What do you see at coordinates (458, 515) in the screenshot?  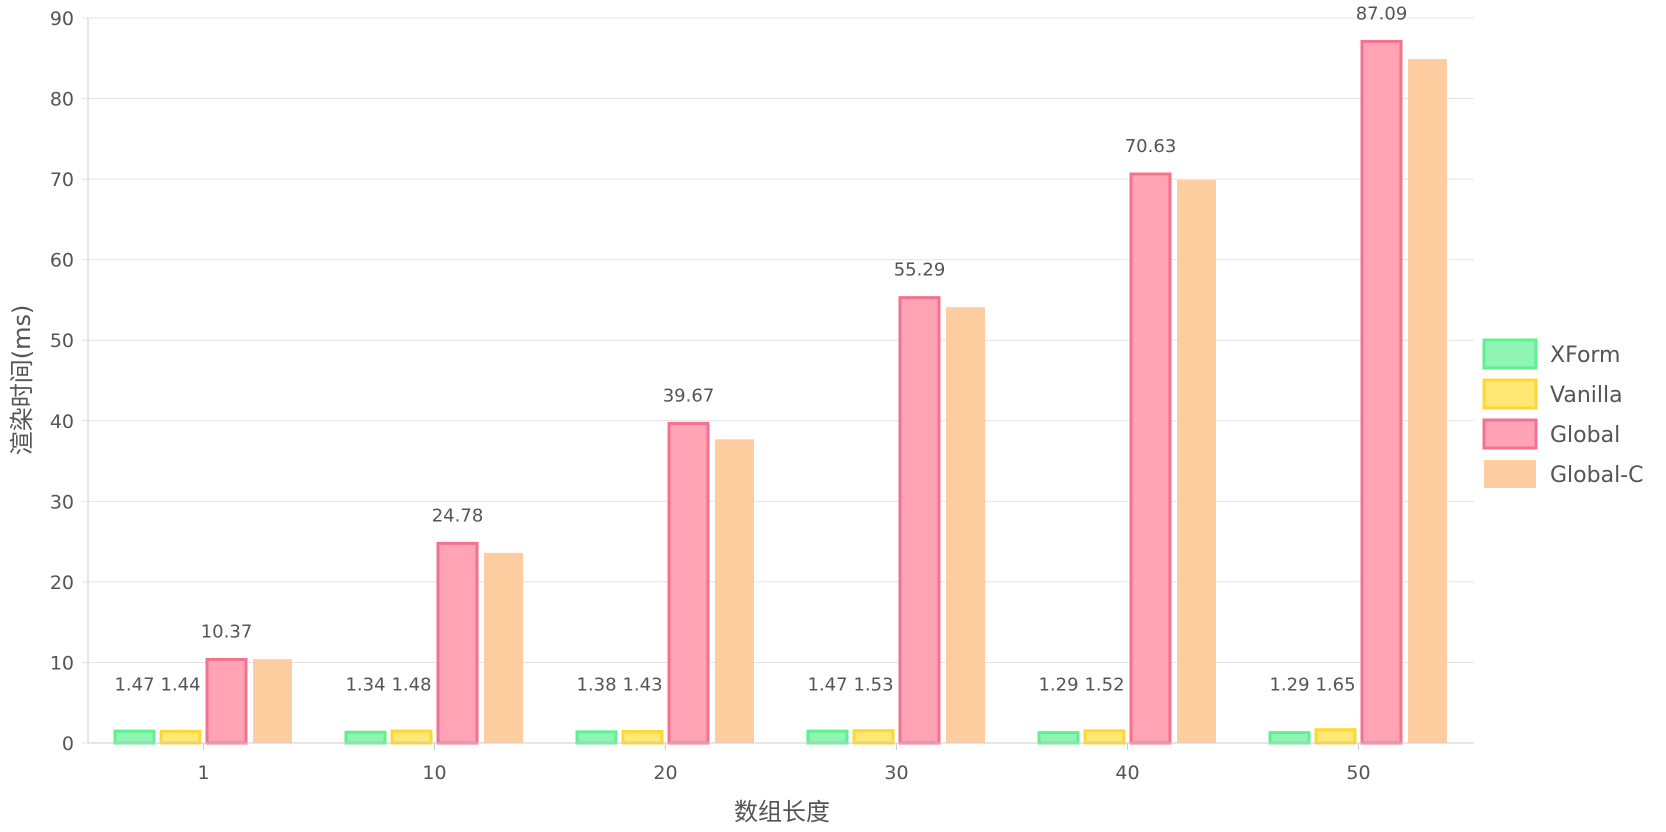 I see `data-label: 24.78` at bounding box center [458, 515].